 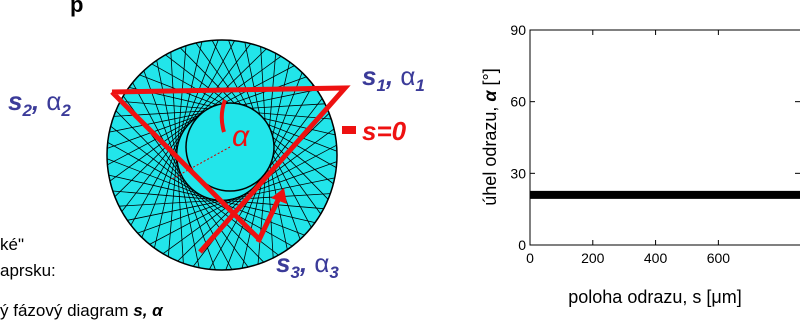 What do you see at coordinates (522, 245) in the screenshot?
I see `y-tick-label: 0` at bounding box center [522, 245].